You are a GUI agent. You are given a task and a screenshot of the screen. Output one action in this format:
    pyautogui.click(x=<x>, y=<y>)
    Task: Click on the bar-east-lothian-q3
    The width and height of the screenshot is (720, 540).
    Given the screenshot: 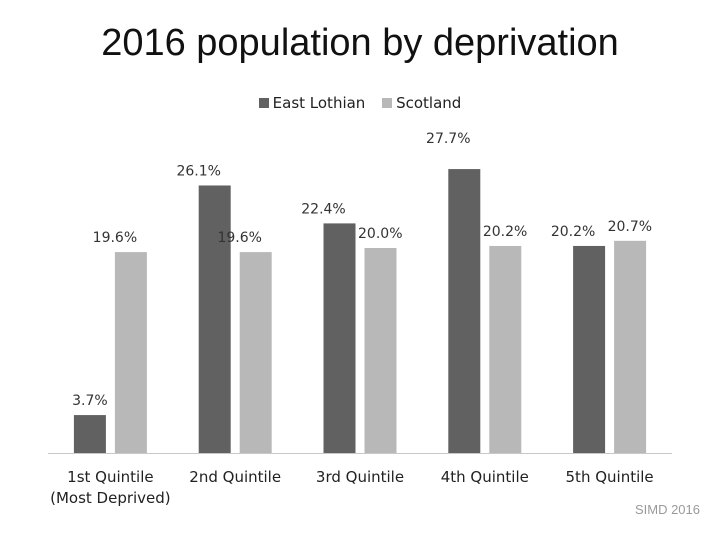 What is the action you would take?
    pyautogui.click(x=339, y=338)
    